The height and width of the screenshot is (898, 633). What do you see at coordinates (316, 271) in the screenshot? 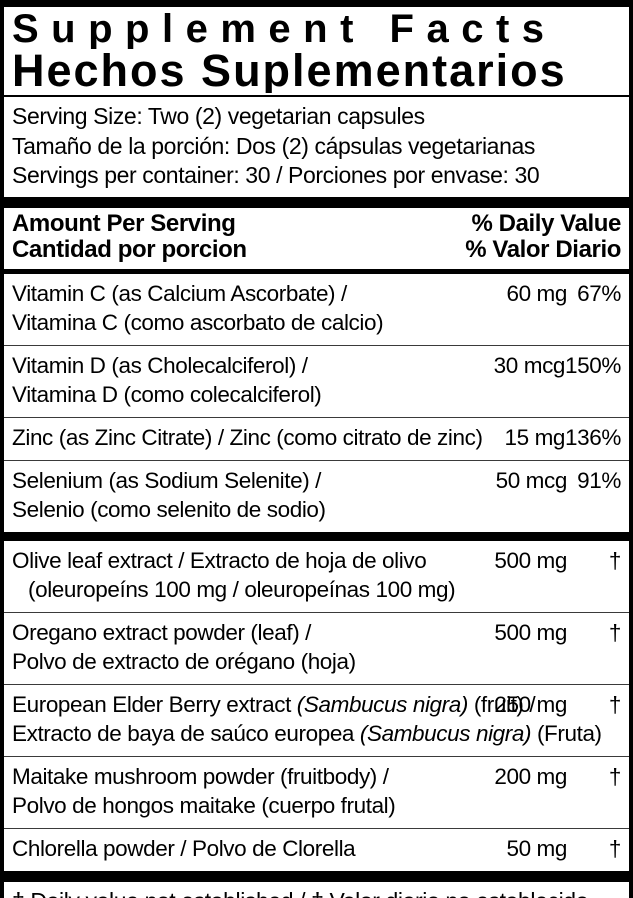
I see `header-bottom-bar` at bounding box center [316, 271].